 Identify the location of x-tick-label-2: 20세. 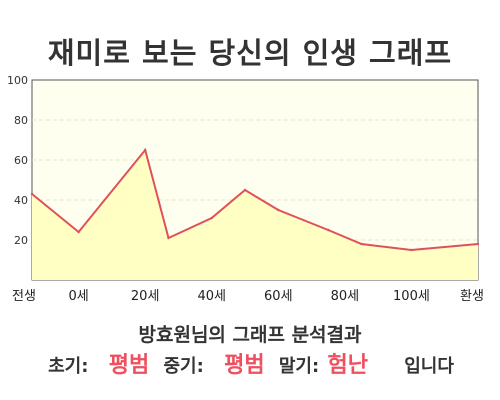
(145, 296).